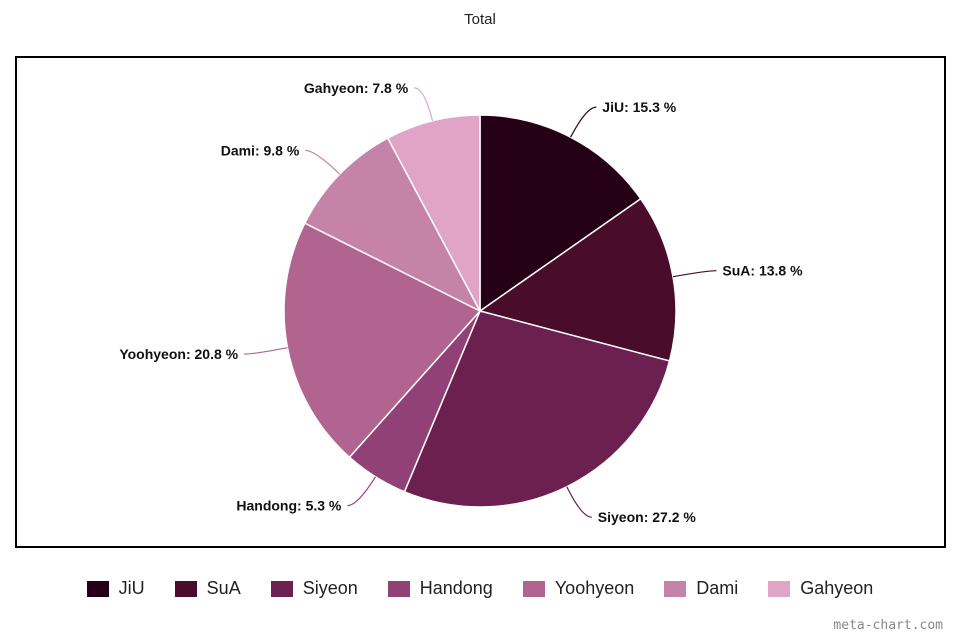 The image size is (960, 640). What do you see at coordinates (424, 104) in the screenshot?
I see `leader-gahyeon` at bounding box center [424, 104].